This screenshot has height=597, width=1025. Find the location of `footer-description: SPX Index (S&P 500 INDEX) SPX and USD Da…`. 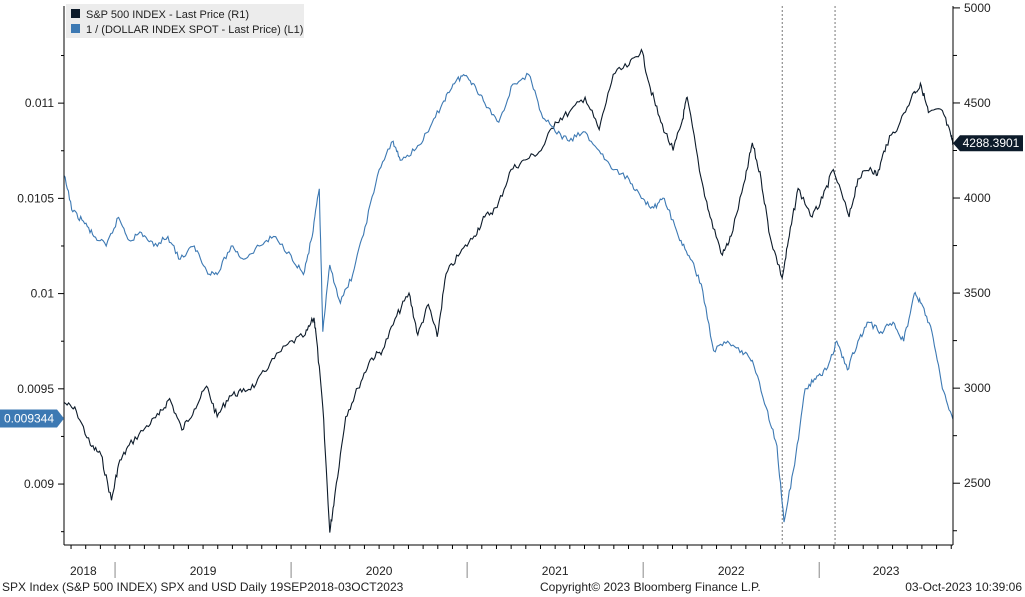

footer-description: SPX Index (S&P 500 INDEX) SPX and USD Da… is located at coordinates (203, 587).